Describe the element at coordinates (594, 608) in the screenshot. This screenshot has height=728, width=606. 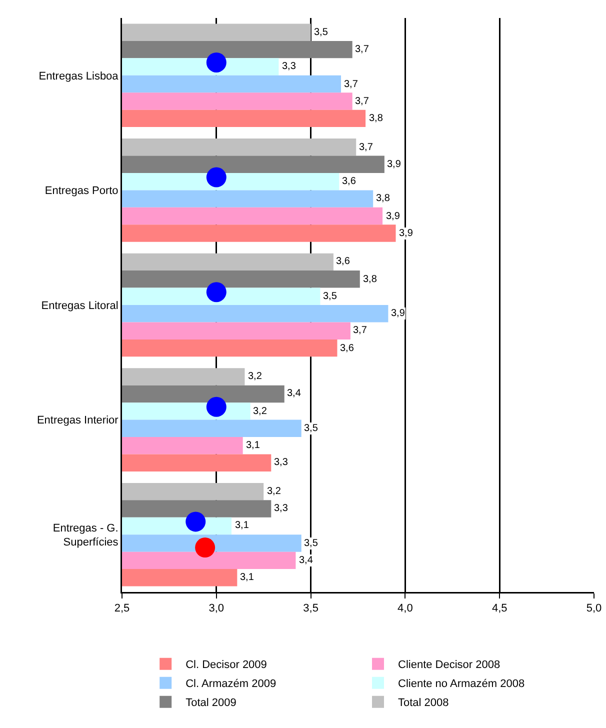
I see `x-tick-label: 5,0` at that location.